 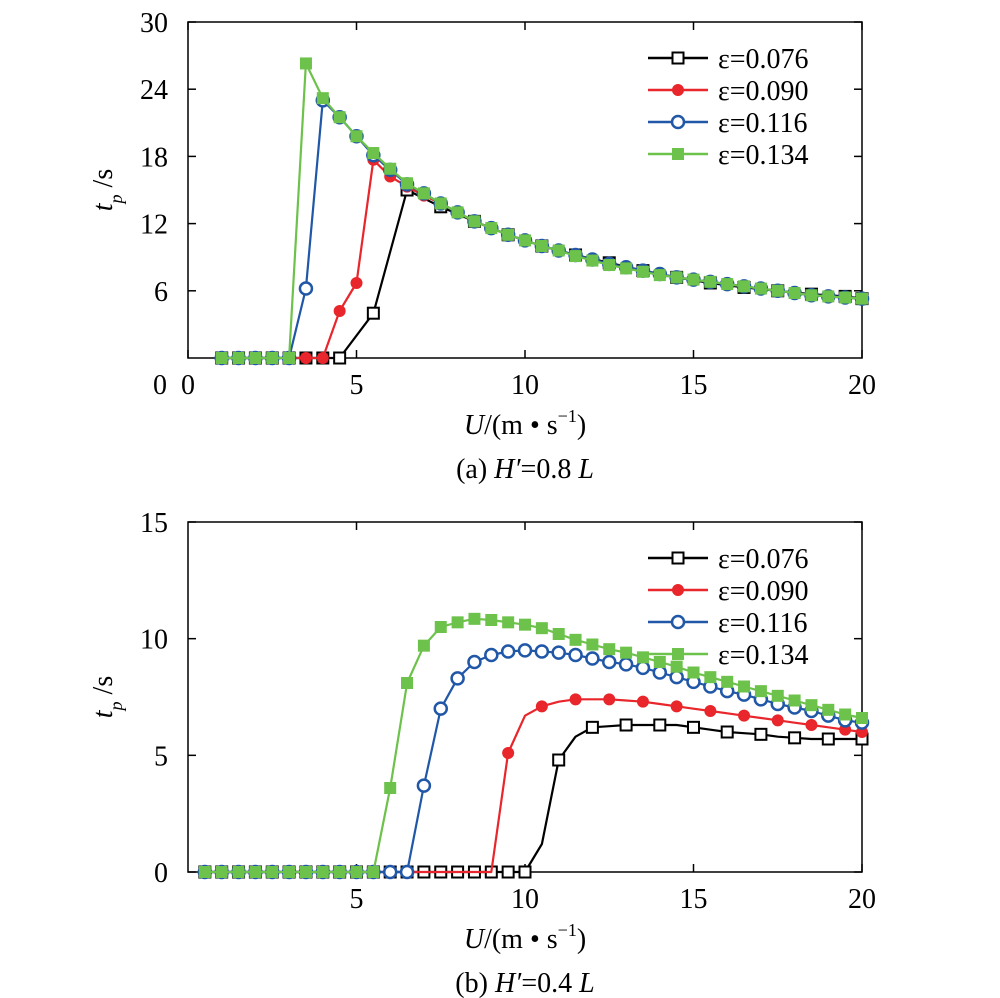 What do you see at coordinates (728, 123) in the screenshot?
I see `legend-item: ε=0.116` at bounding box center [728, 123].